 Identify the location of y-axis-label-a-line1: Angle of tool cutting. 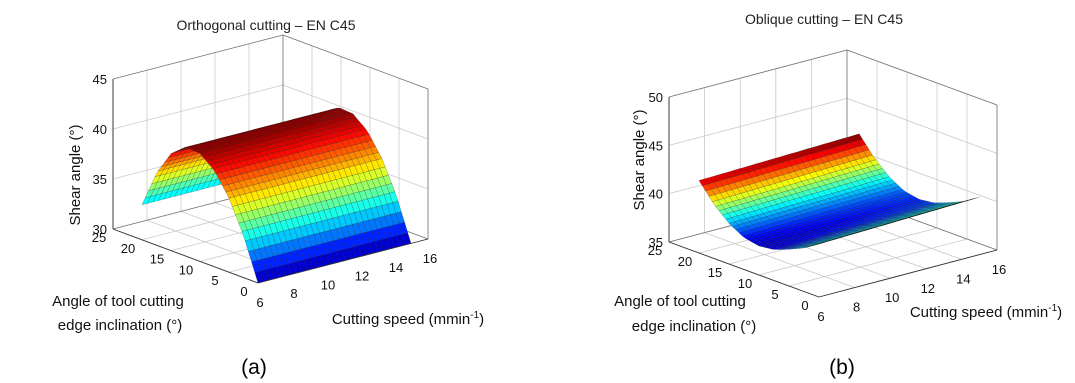
(118, 301).